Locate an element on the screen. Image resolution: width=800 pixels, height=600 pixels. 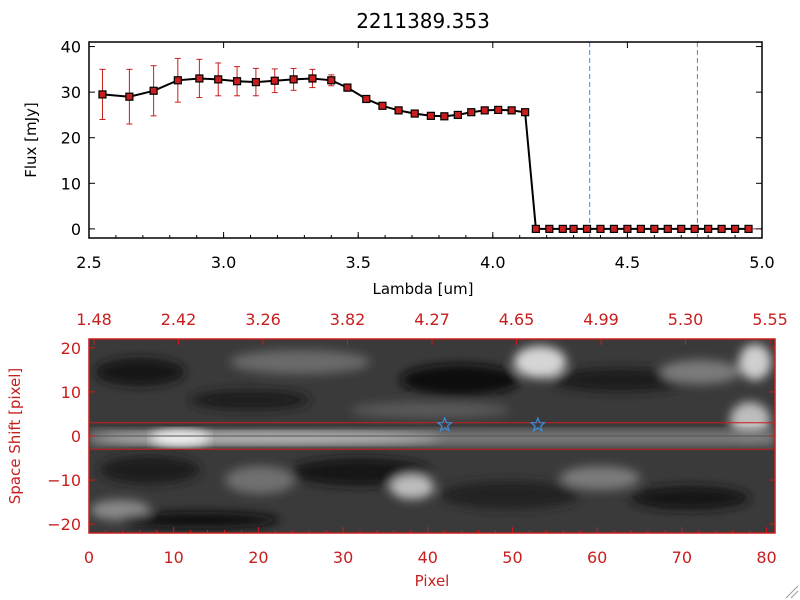
image-x-tick-label: 60 is located at coordinates (597, 557).